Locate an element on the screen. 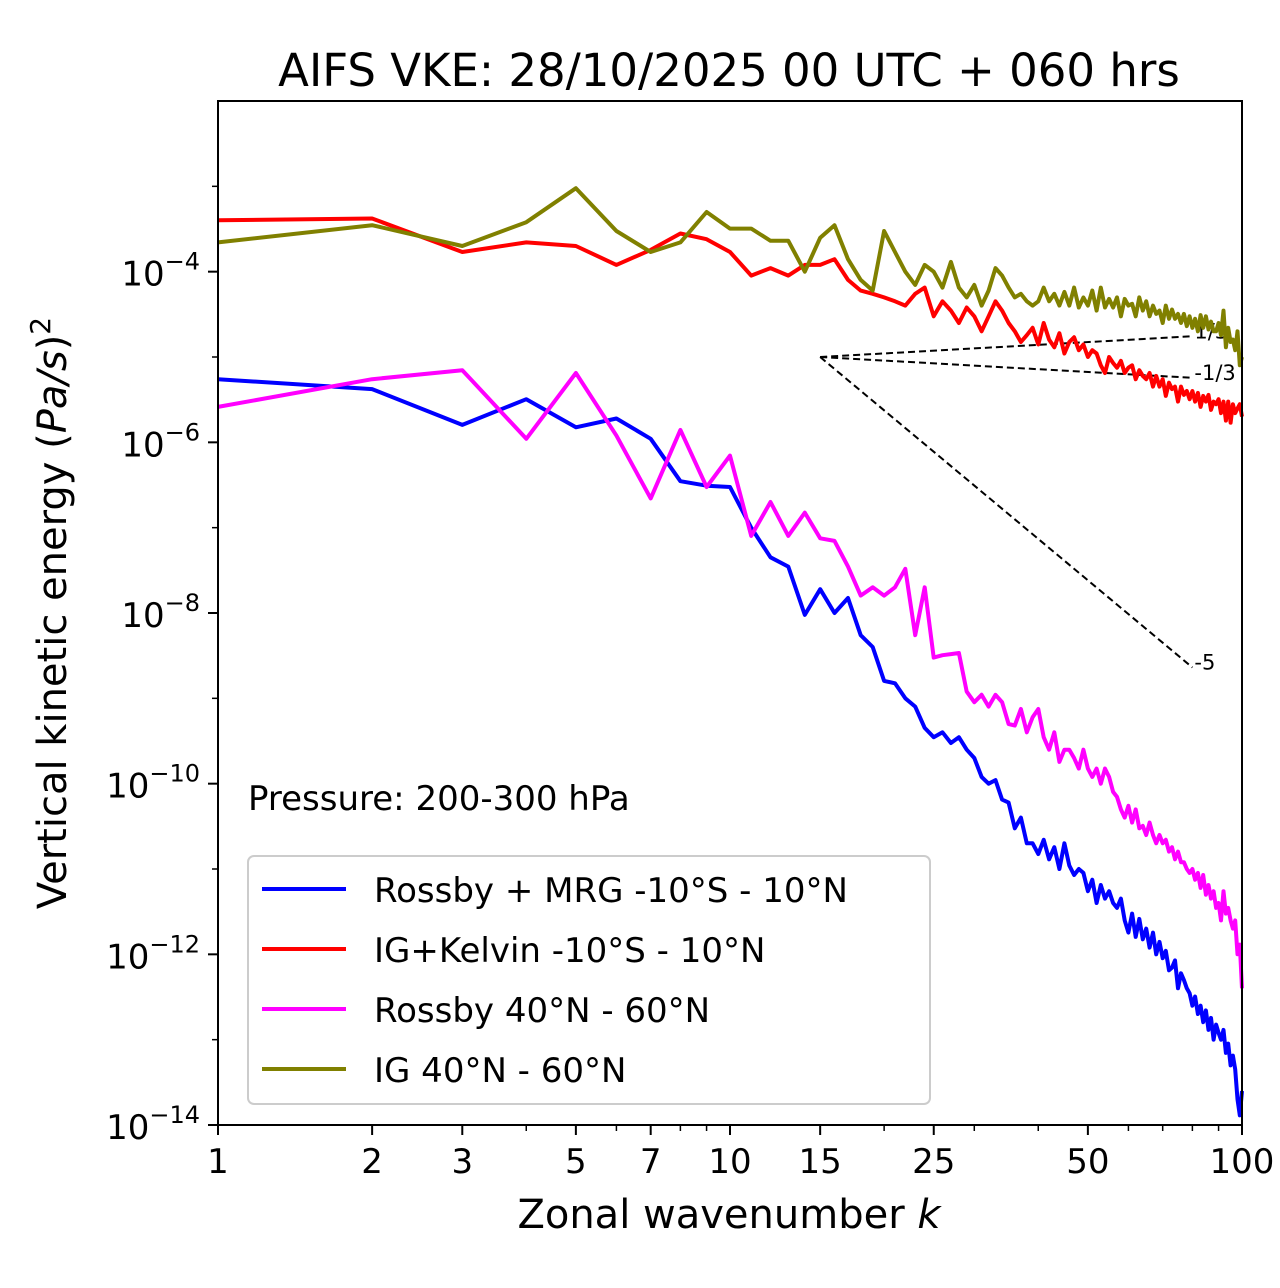 This screenshot has width=1280, height=1288. y-tick-label: 10⁻⁴ is located at coordinates (160, 271).